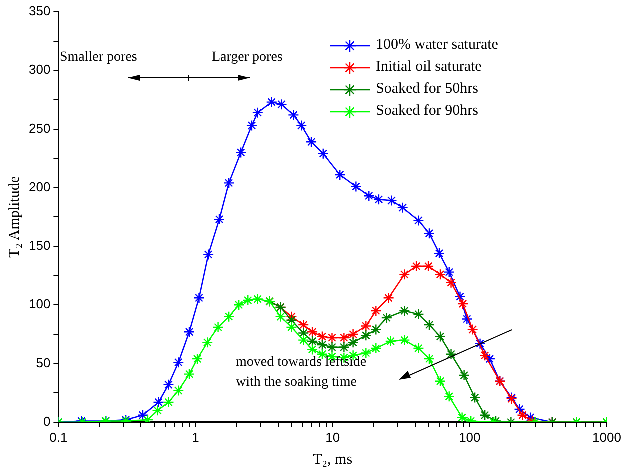 The width and height of the screenshot is (621, 471). Describe the element at coordinates (333, 460) in the screenshot. I see `x-axis-title: T₂, ms` at that location.